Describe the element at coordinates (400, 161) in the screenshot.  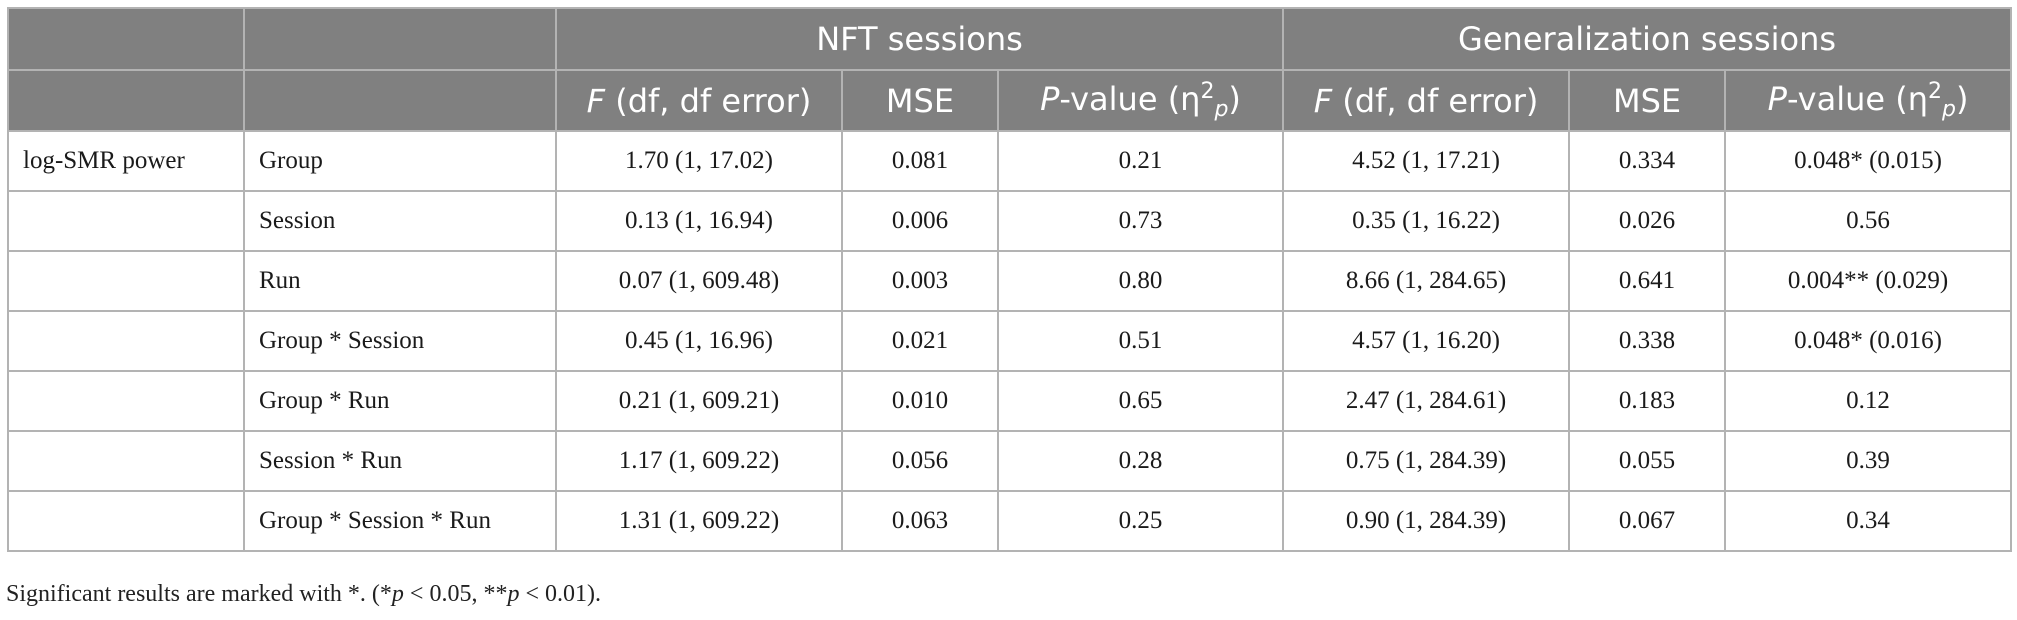
I see `effect-cell: Group` at that location.